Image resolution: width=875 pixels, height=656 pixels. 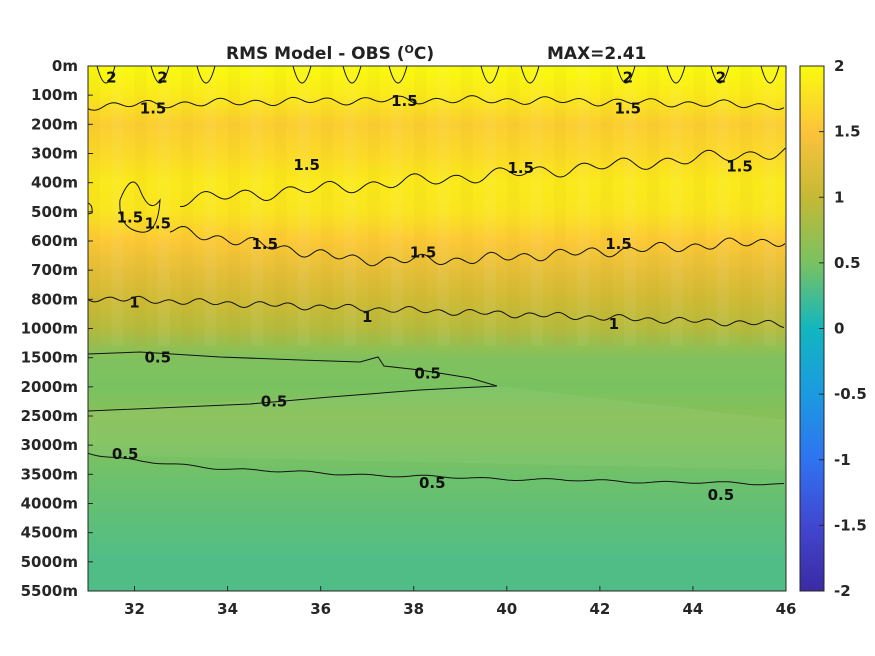 What do you see at coordinates (850, 525) in the screenshot?
I see `colorbar-tick-label: -1.5` at bounding box center [850, 525].